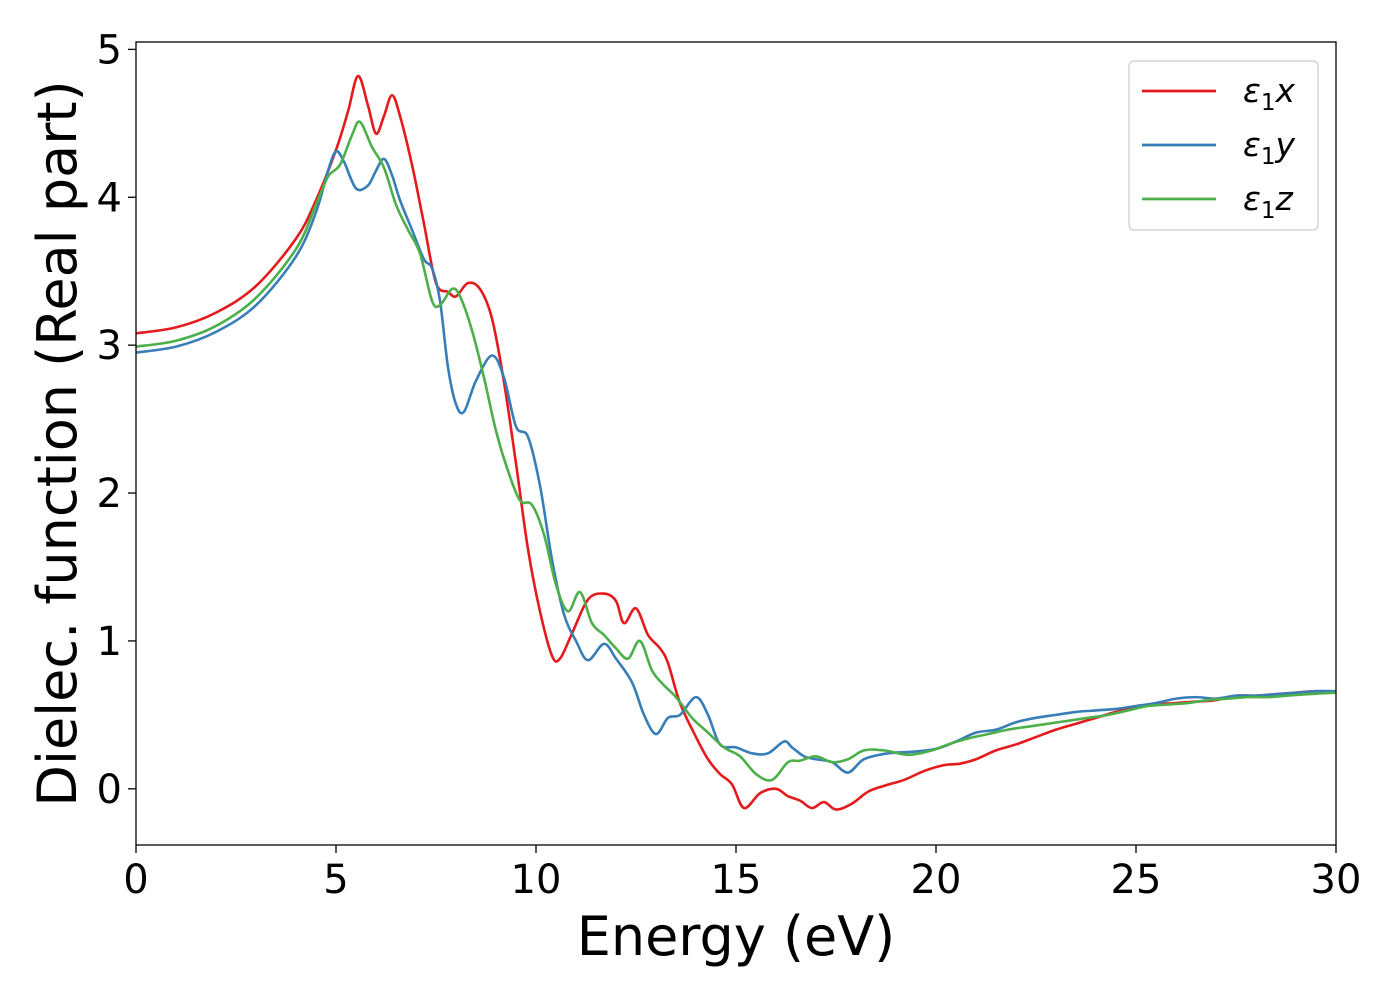 The height and width of the screenshot is (1000, 1400). I want to click on x-tick-label: 25, so click(1136, 880).